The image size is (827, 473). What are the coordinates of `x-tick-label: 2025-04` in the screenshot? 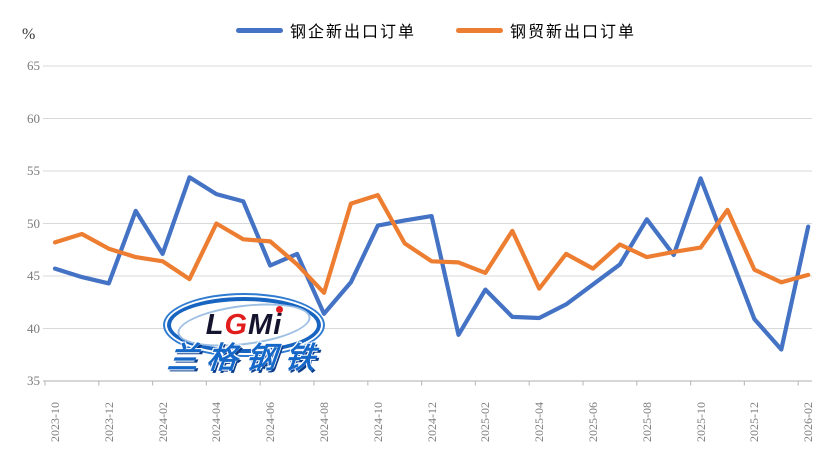 It's located at (539, 422).